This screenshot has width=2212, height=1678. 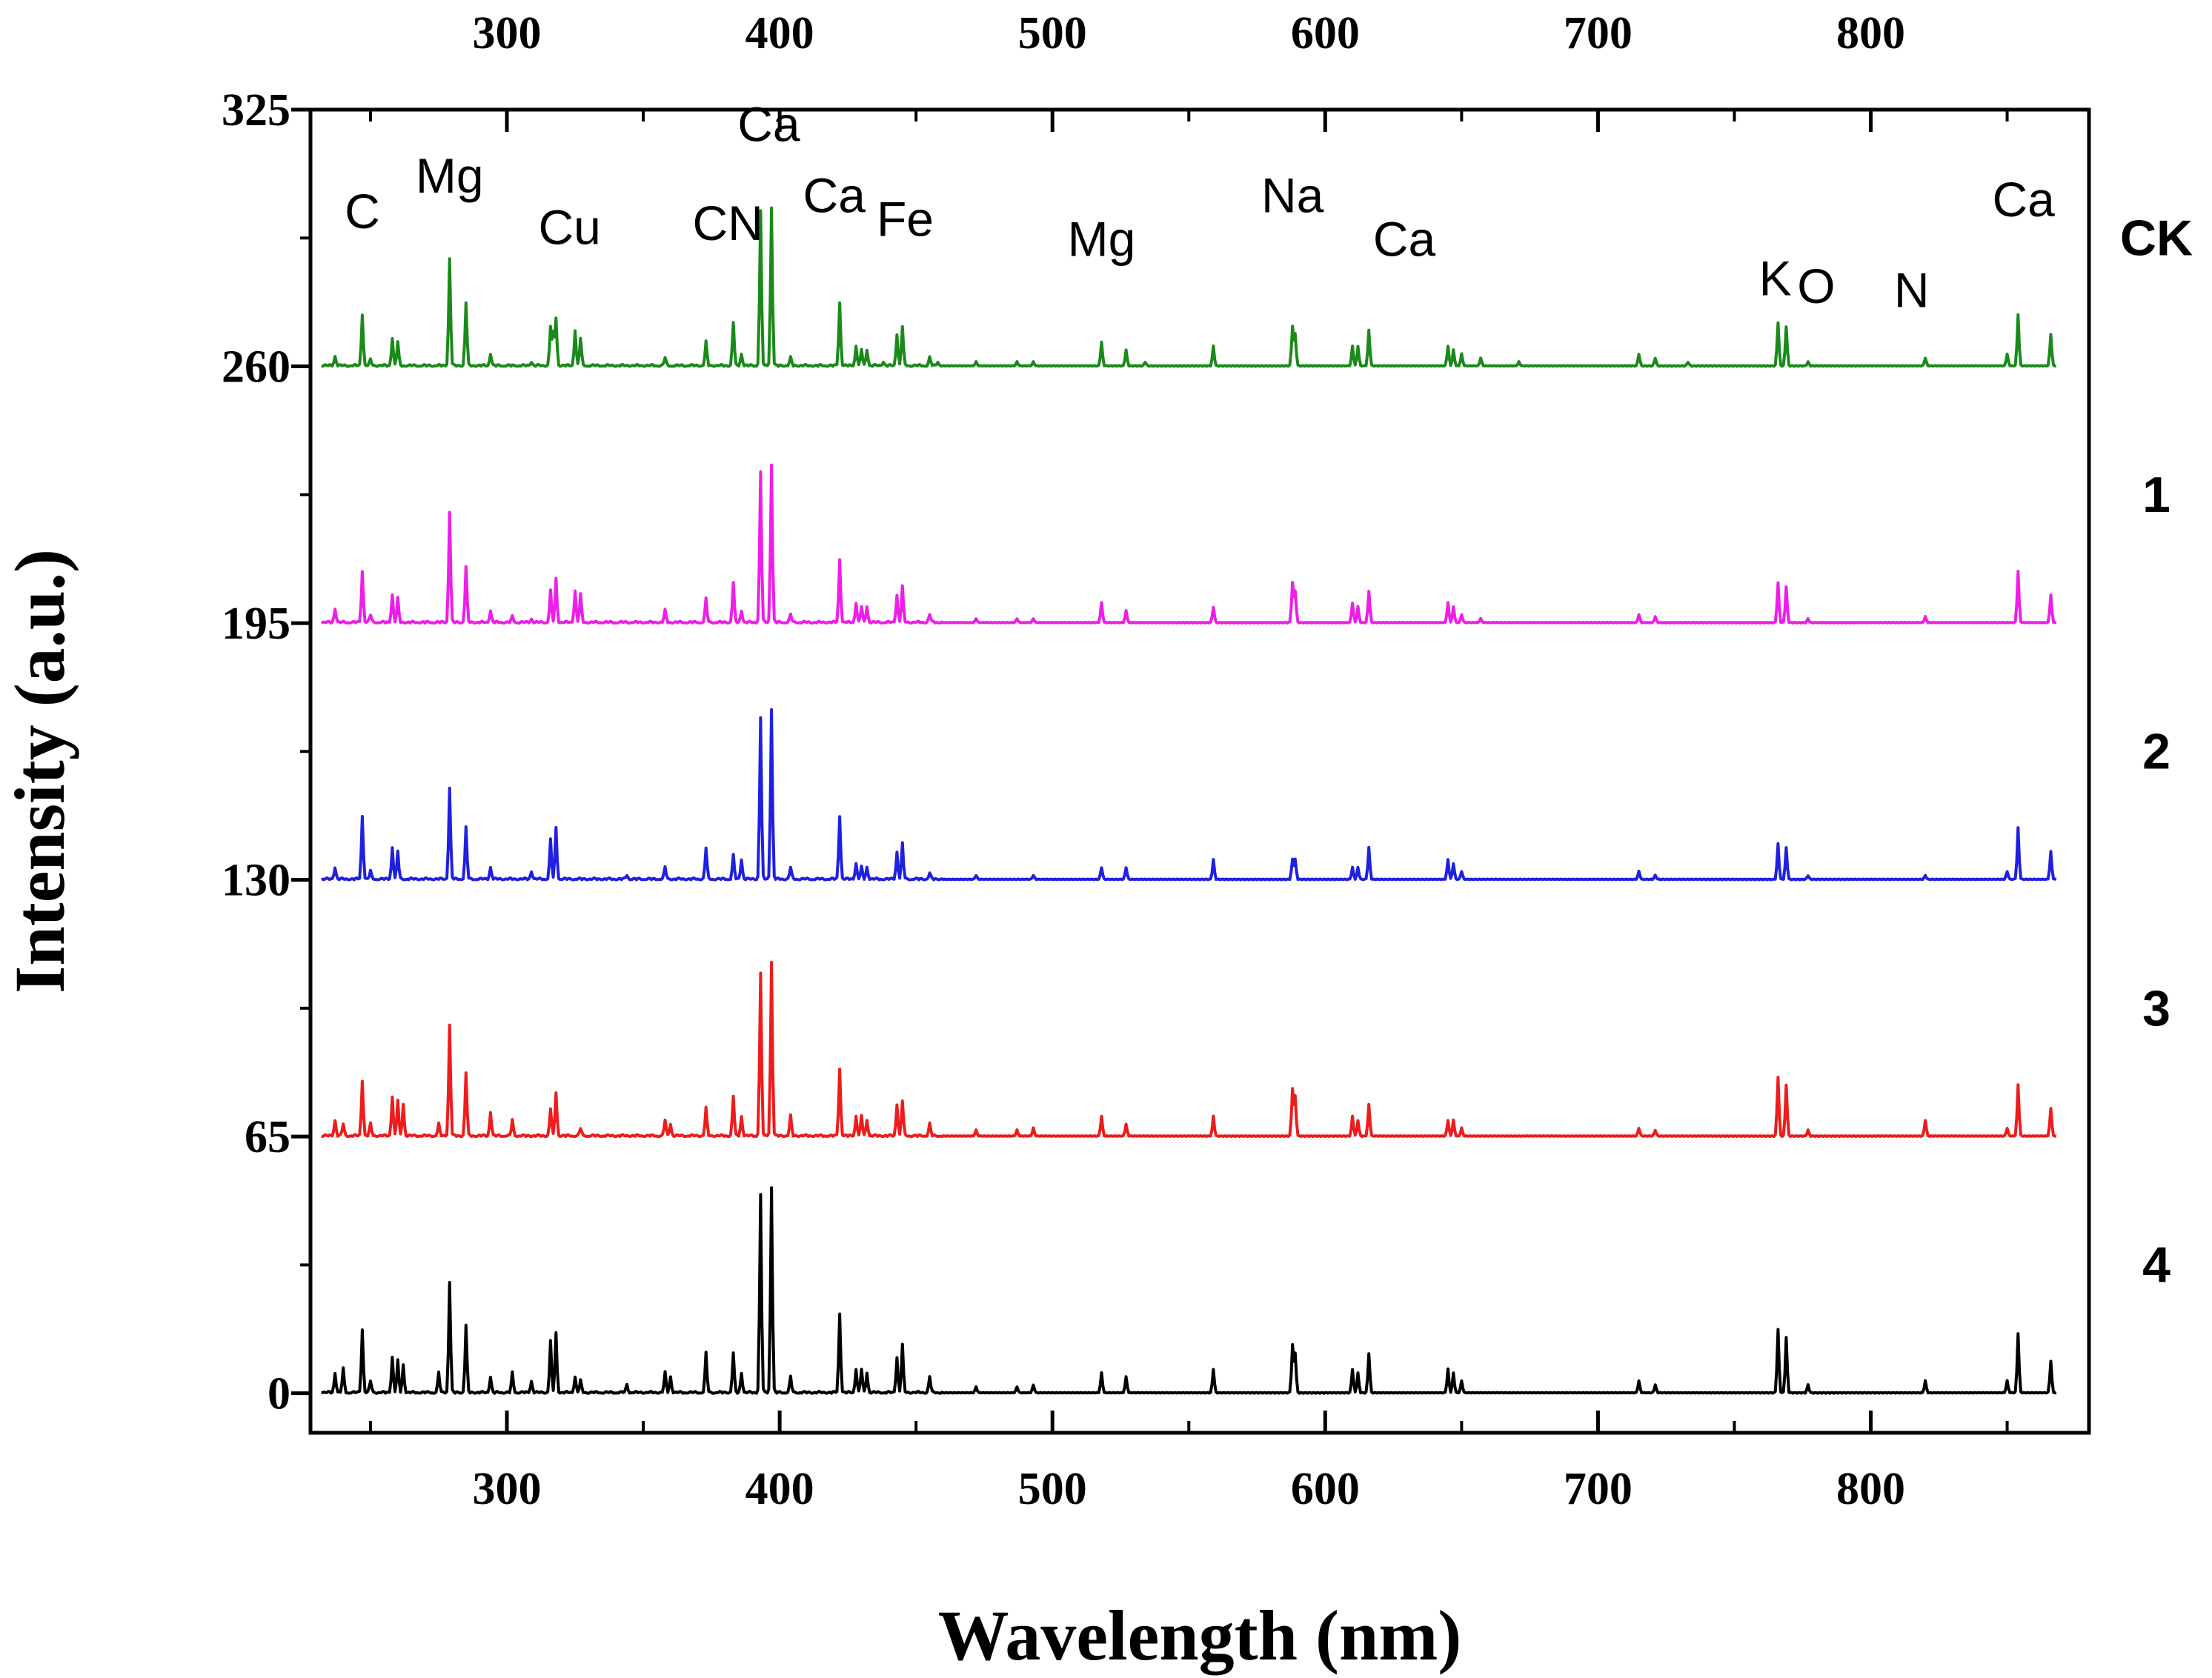 What do you see at coordinates (1598, 33) in the screenshot?
I see `top-x-tick-label: 700` at bounding box center [1598, 33].